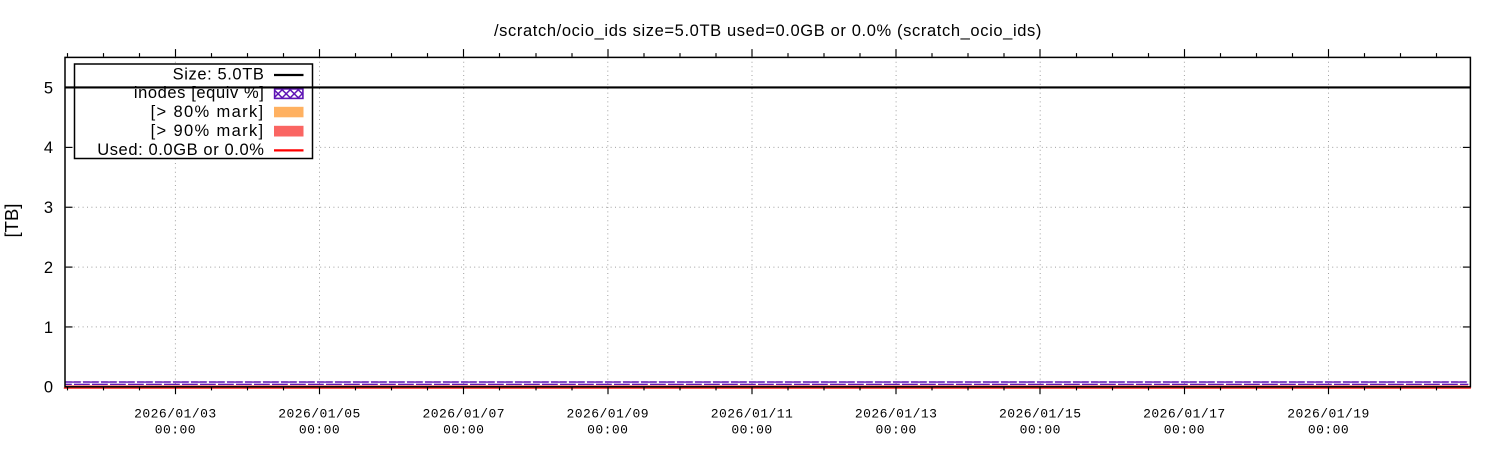 This screenshot has width=1500, height=450. I want to click on svg-text: 2026/01/05, so click(319, 413).